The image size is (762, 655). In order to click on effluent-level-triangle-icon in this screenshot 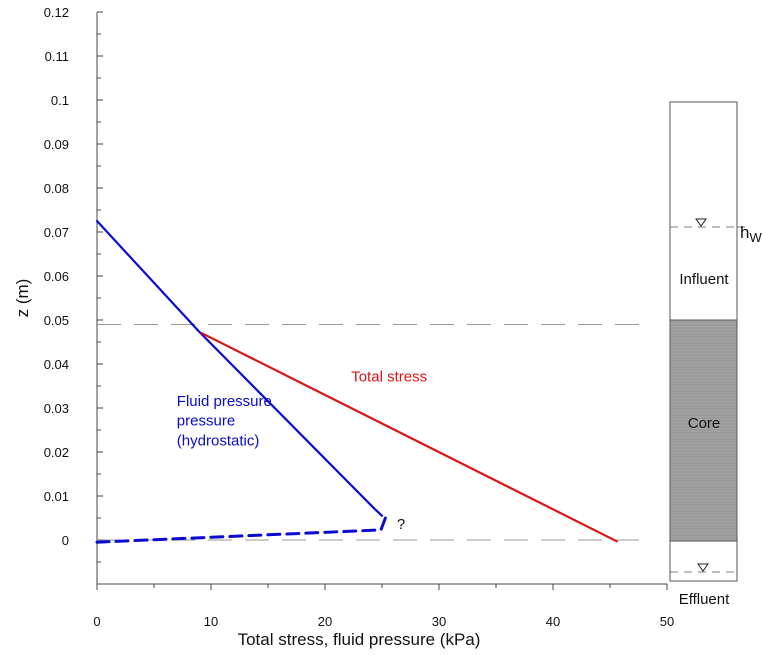, I will do `click(703, 567)`.